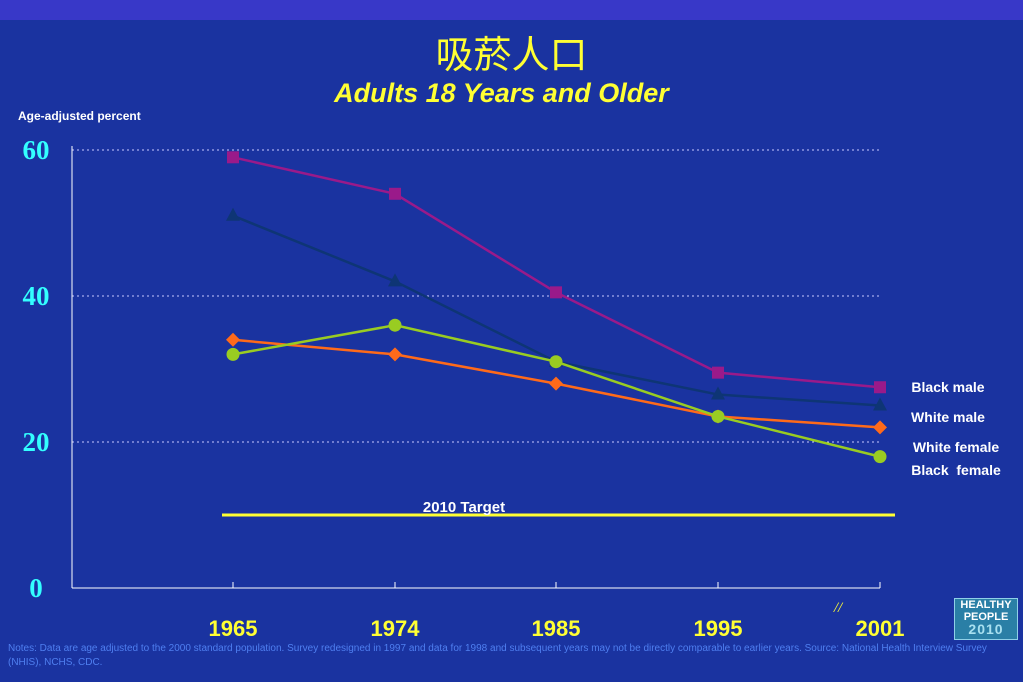 This screenshot has width=1023, height=682. I want to click on y-tick-label: 40, so click(36, 296).